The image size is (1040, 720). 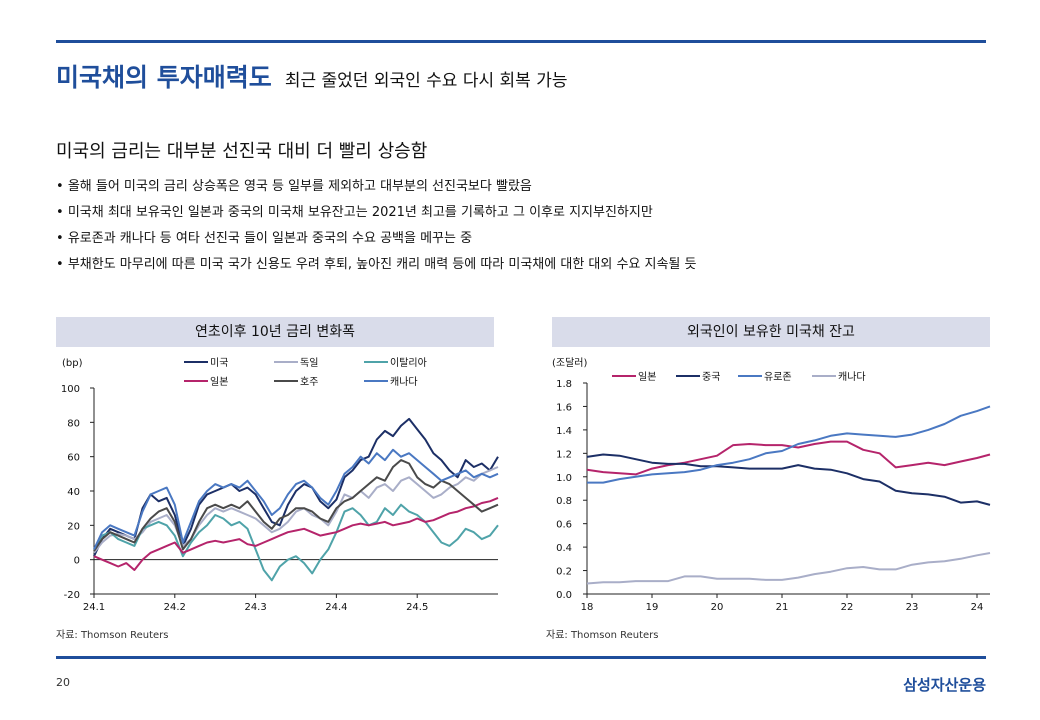 What do you see at coordinates (711, 377) in the screenshot?
I see `legend-label: 중국` at bounding box center [711, 377].